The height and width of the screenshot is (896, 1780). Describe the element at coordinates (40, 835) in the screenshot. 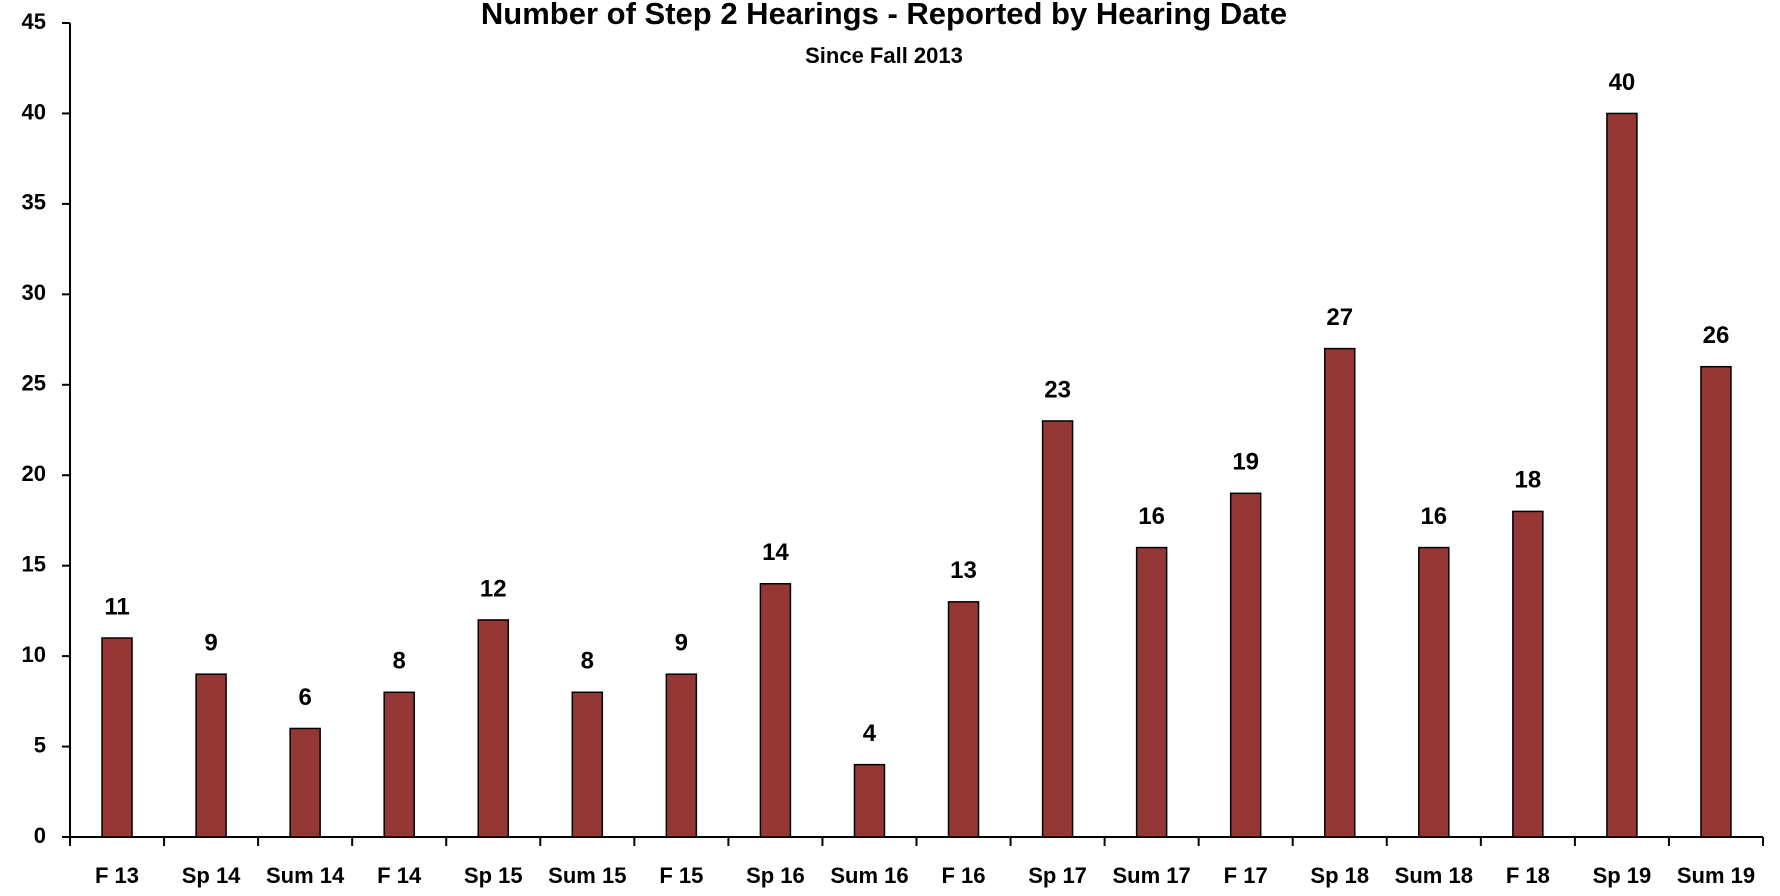

I see `y-tick-label: 0` at that location.